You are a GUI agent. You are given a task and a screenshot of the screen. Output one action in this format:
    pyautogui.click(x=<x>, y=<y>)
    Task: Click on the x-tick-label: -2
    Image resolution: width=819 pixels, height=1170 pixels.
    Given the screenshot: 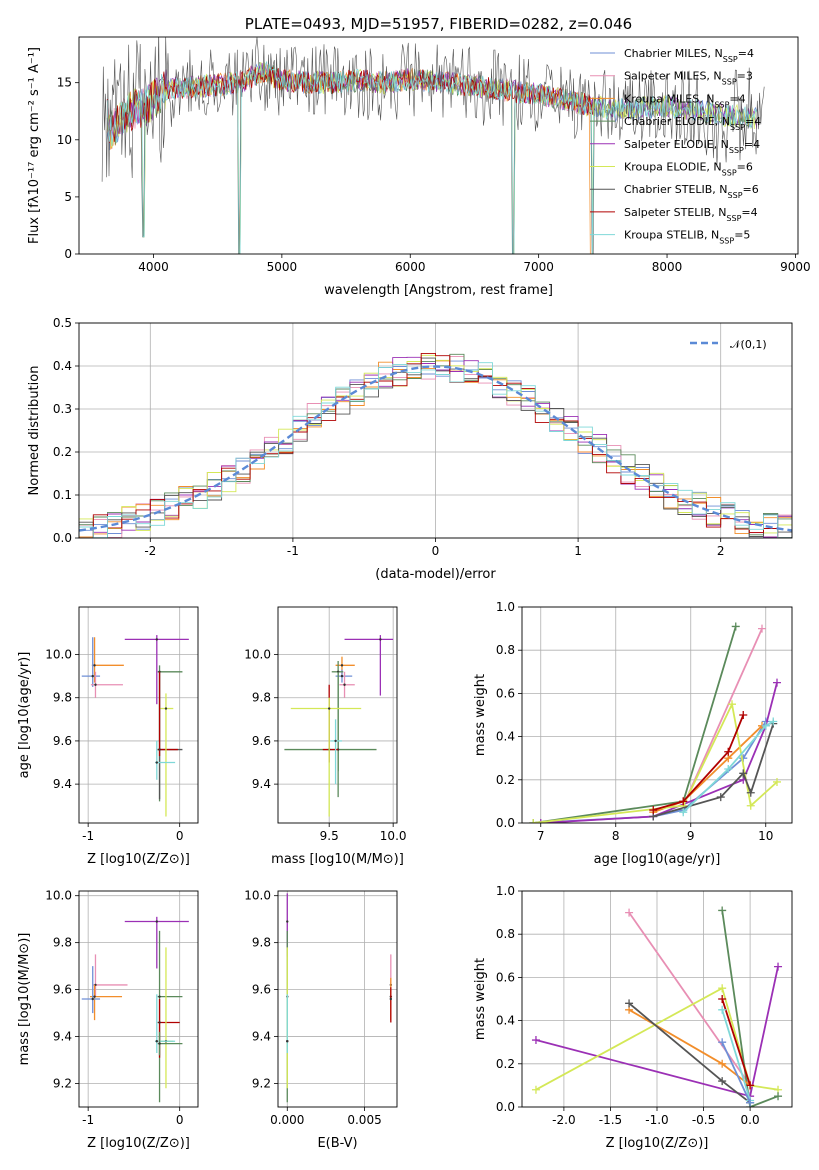 What is the action you would take?
    pyautogui.click(x=150, y=551)
    